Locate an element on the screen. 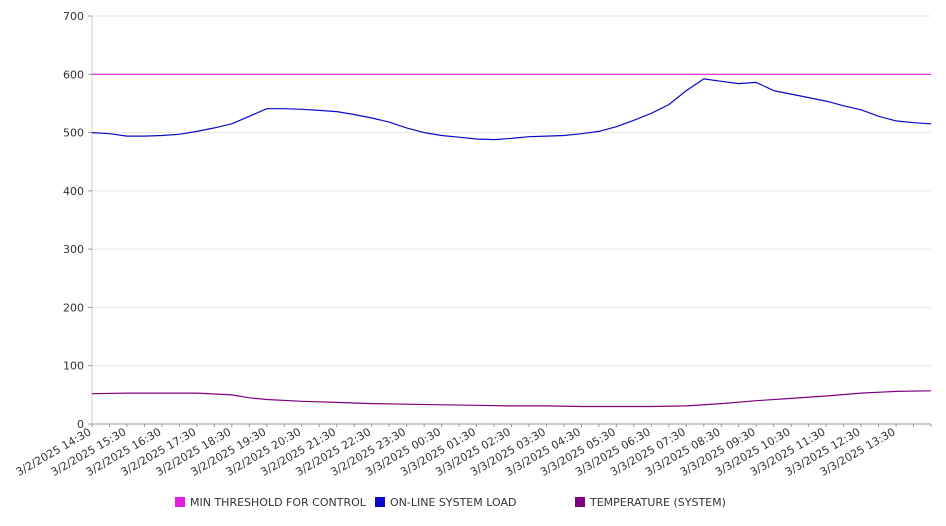 Image resolution: width=946 pixels, height=526 pixels. y-tick-label: 300 is located at coordinates (73, 249).